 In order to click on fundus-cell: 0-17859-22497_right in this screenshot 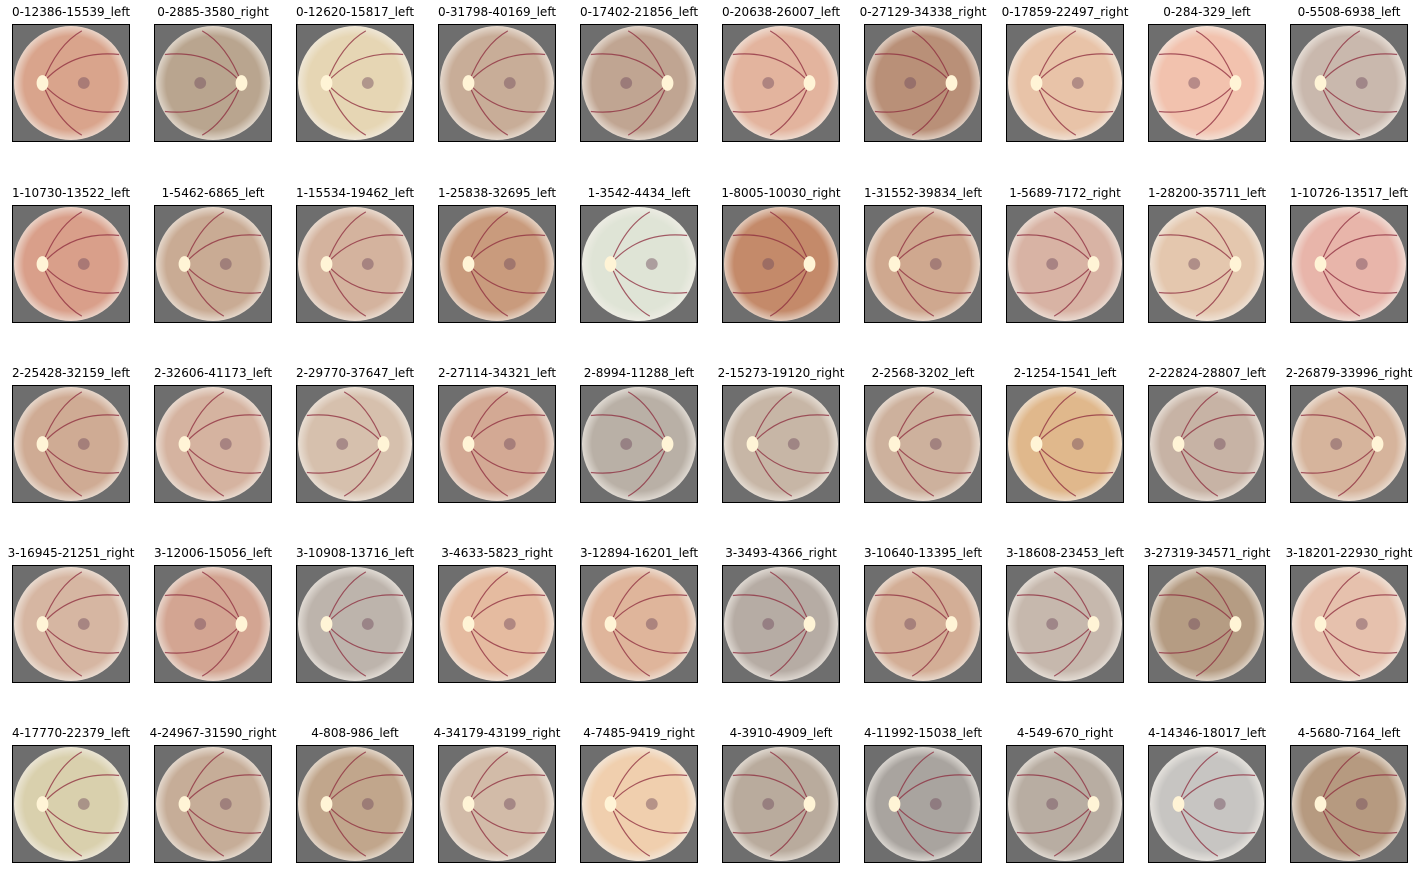, I will do `click(1065, 84)`.